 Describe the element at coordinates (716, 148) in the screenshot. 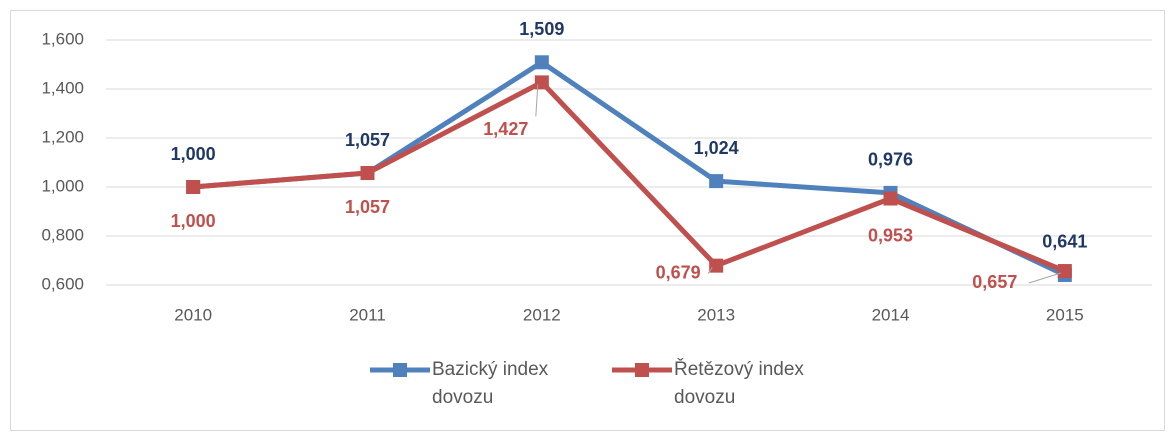

I see `data-label: 1,024` at that location.